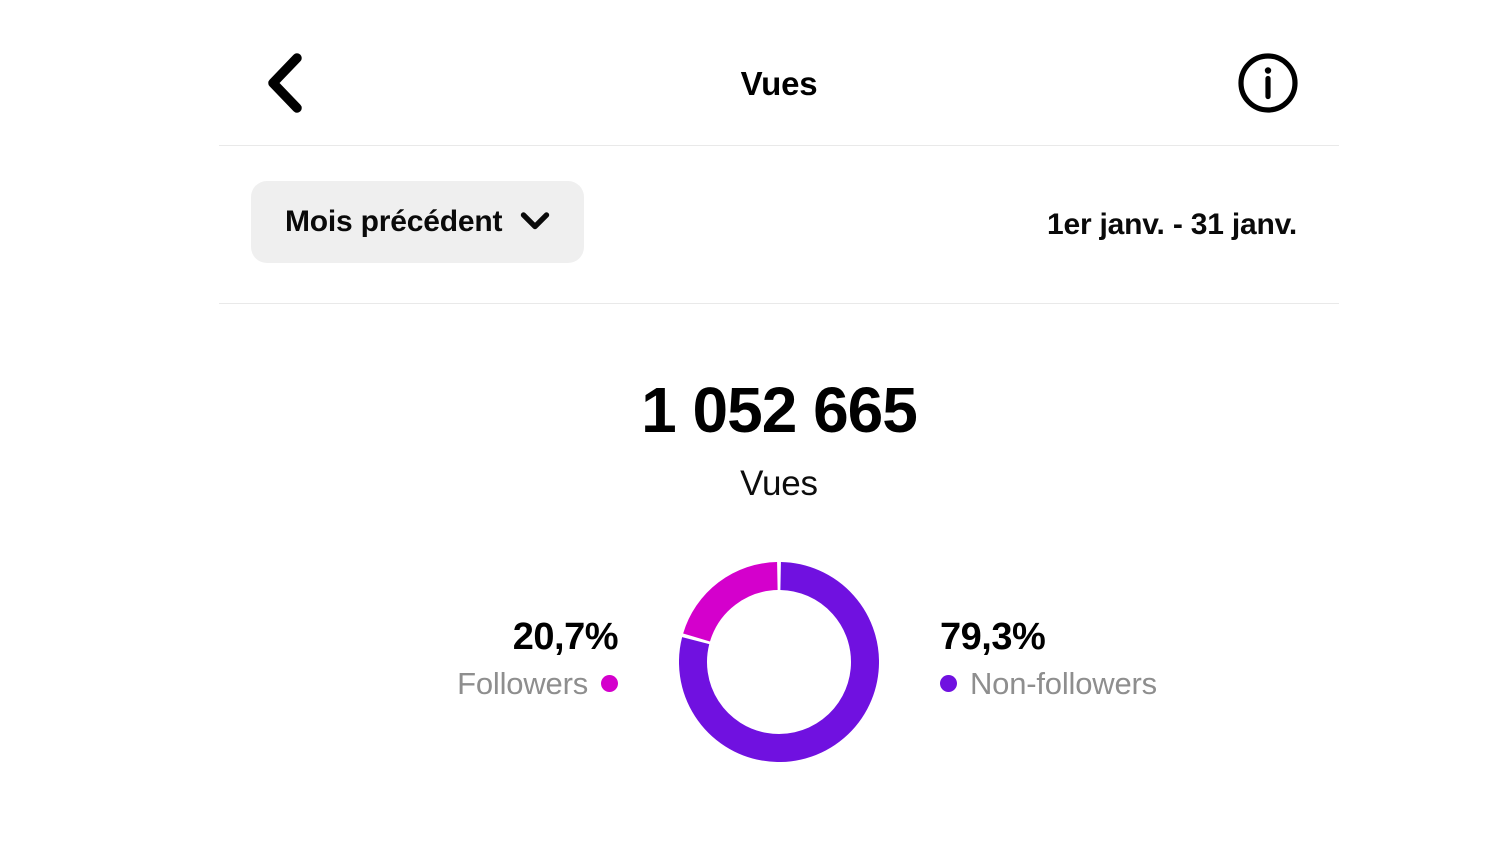 The width and height of the screenshot is (1500, 844). What do you see at coordinates (522, 683) in the screenshot?
I see `legend-label-followers: Followers` at bounding box center [522, 683].